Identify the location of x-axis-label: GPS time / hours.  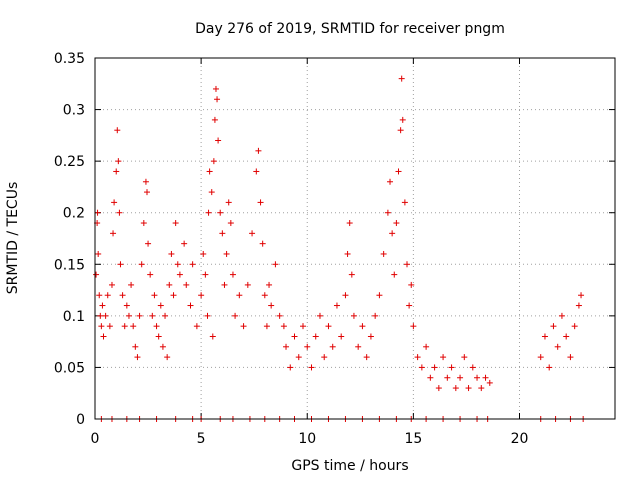
(349, 466).